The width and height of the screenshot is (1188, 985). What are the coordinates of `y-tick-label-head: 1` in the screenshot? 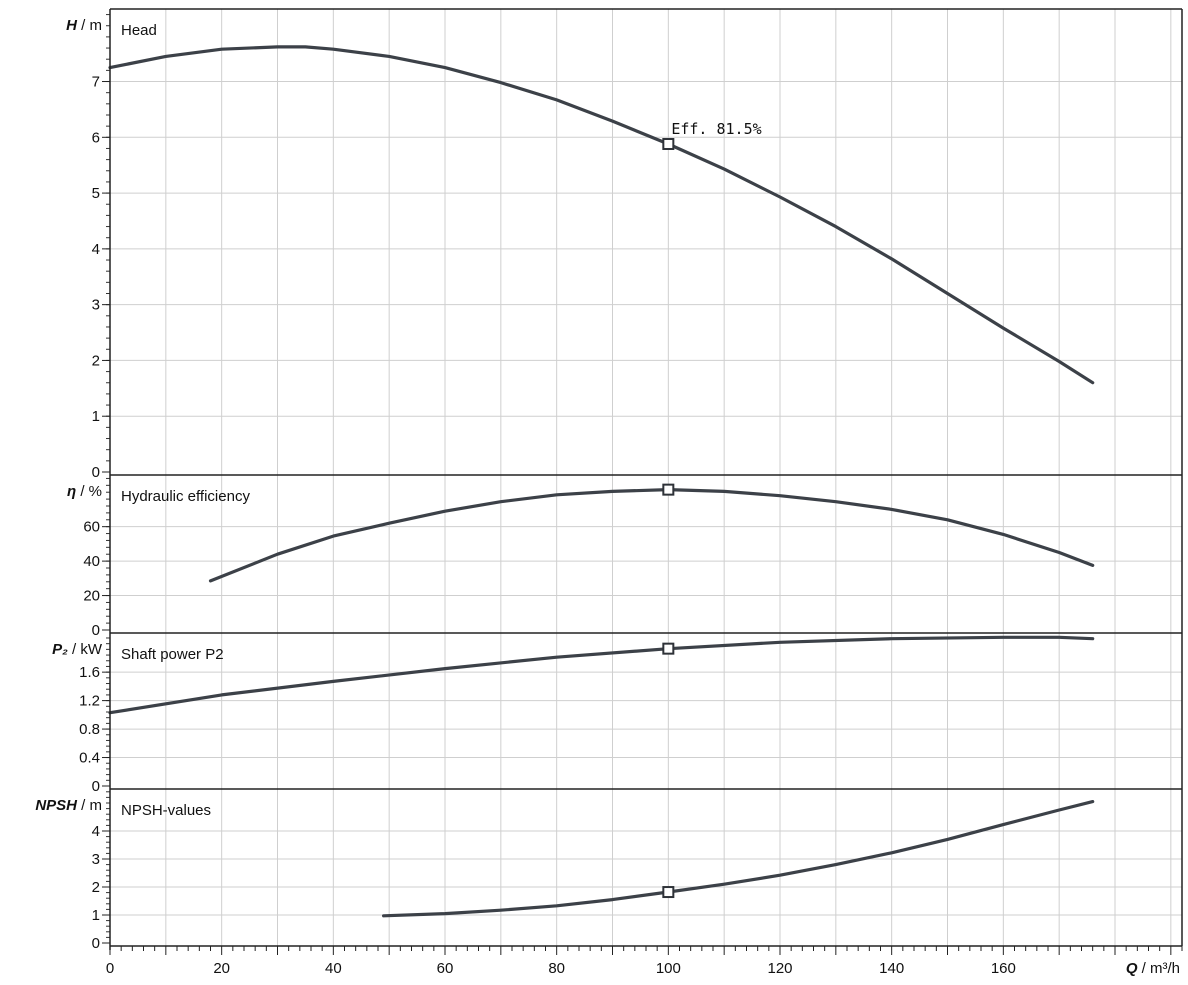 It's located at (96, 416).